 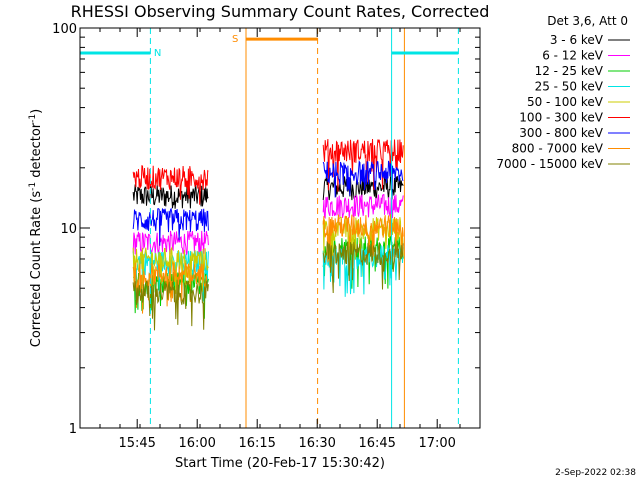 What do you see at coordinates (235, 39) in the screenshot?
I see `interval-label: S` at bounding box center [235, 39].